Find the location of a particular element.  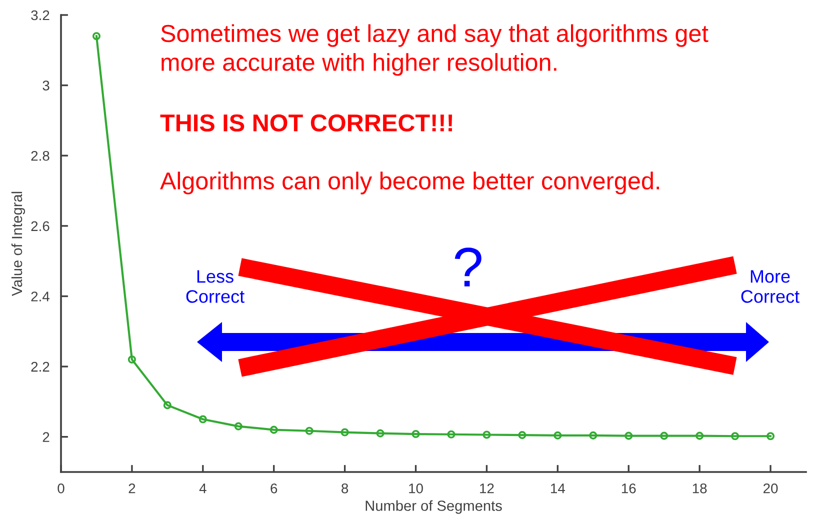

x-tick-label: 18 is located at coordinates (699, 488).